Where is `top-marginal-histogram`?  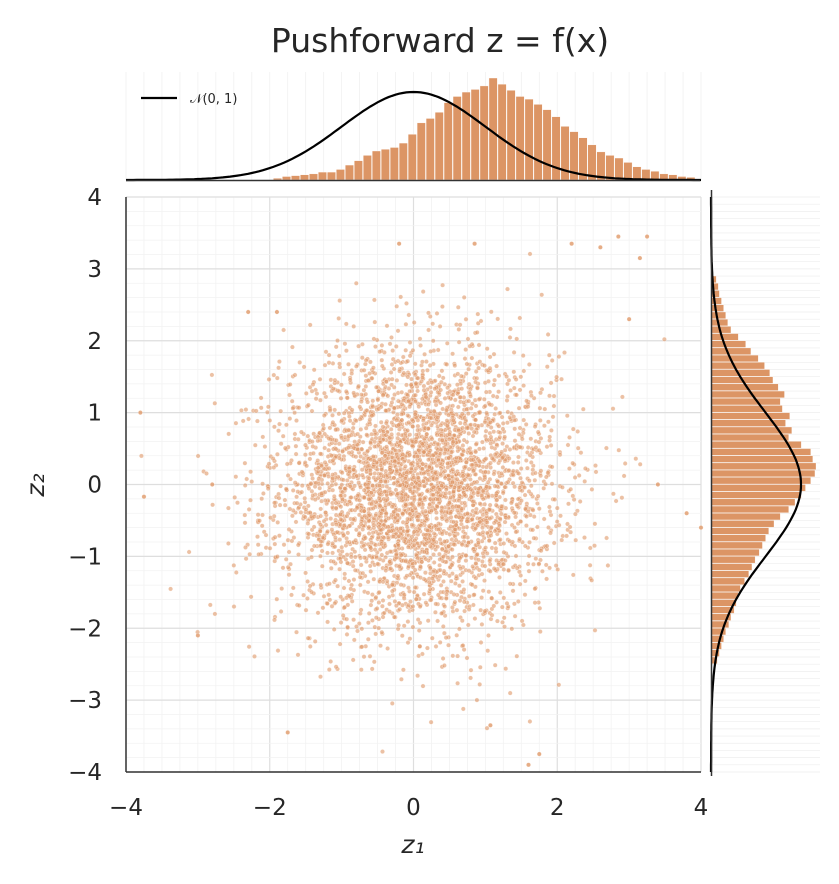 top-marginal-histogram is located at coordinates (484, 129).